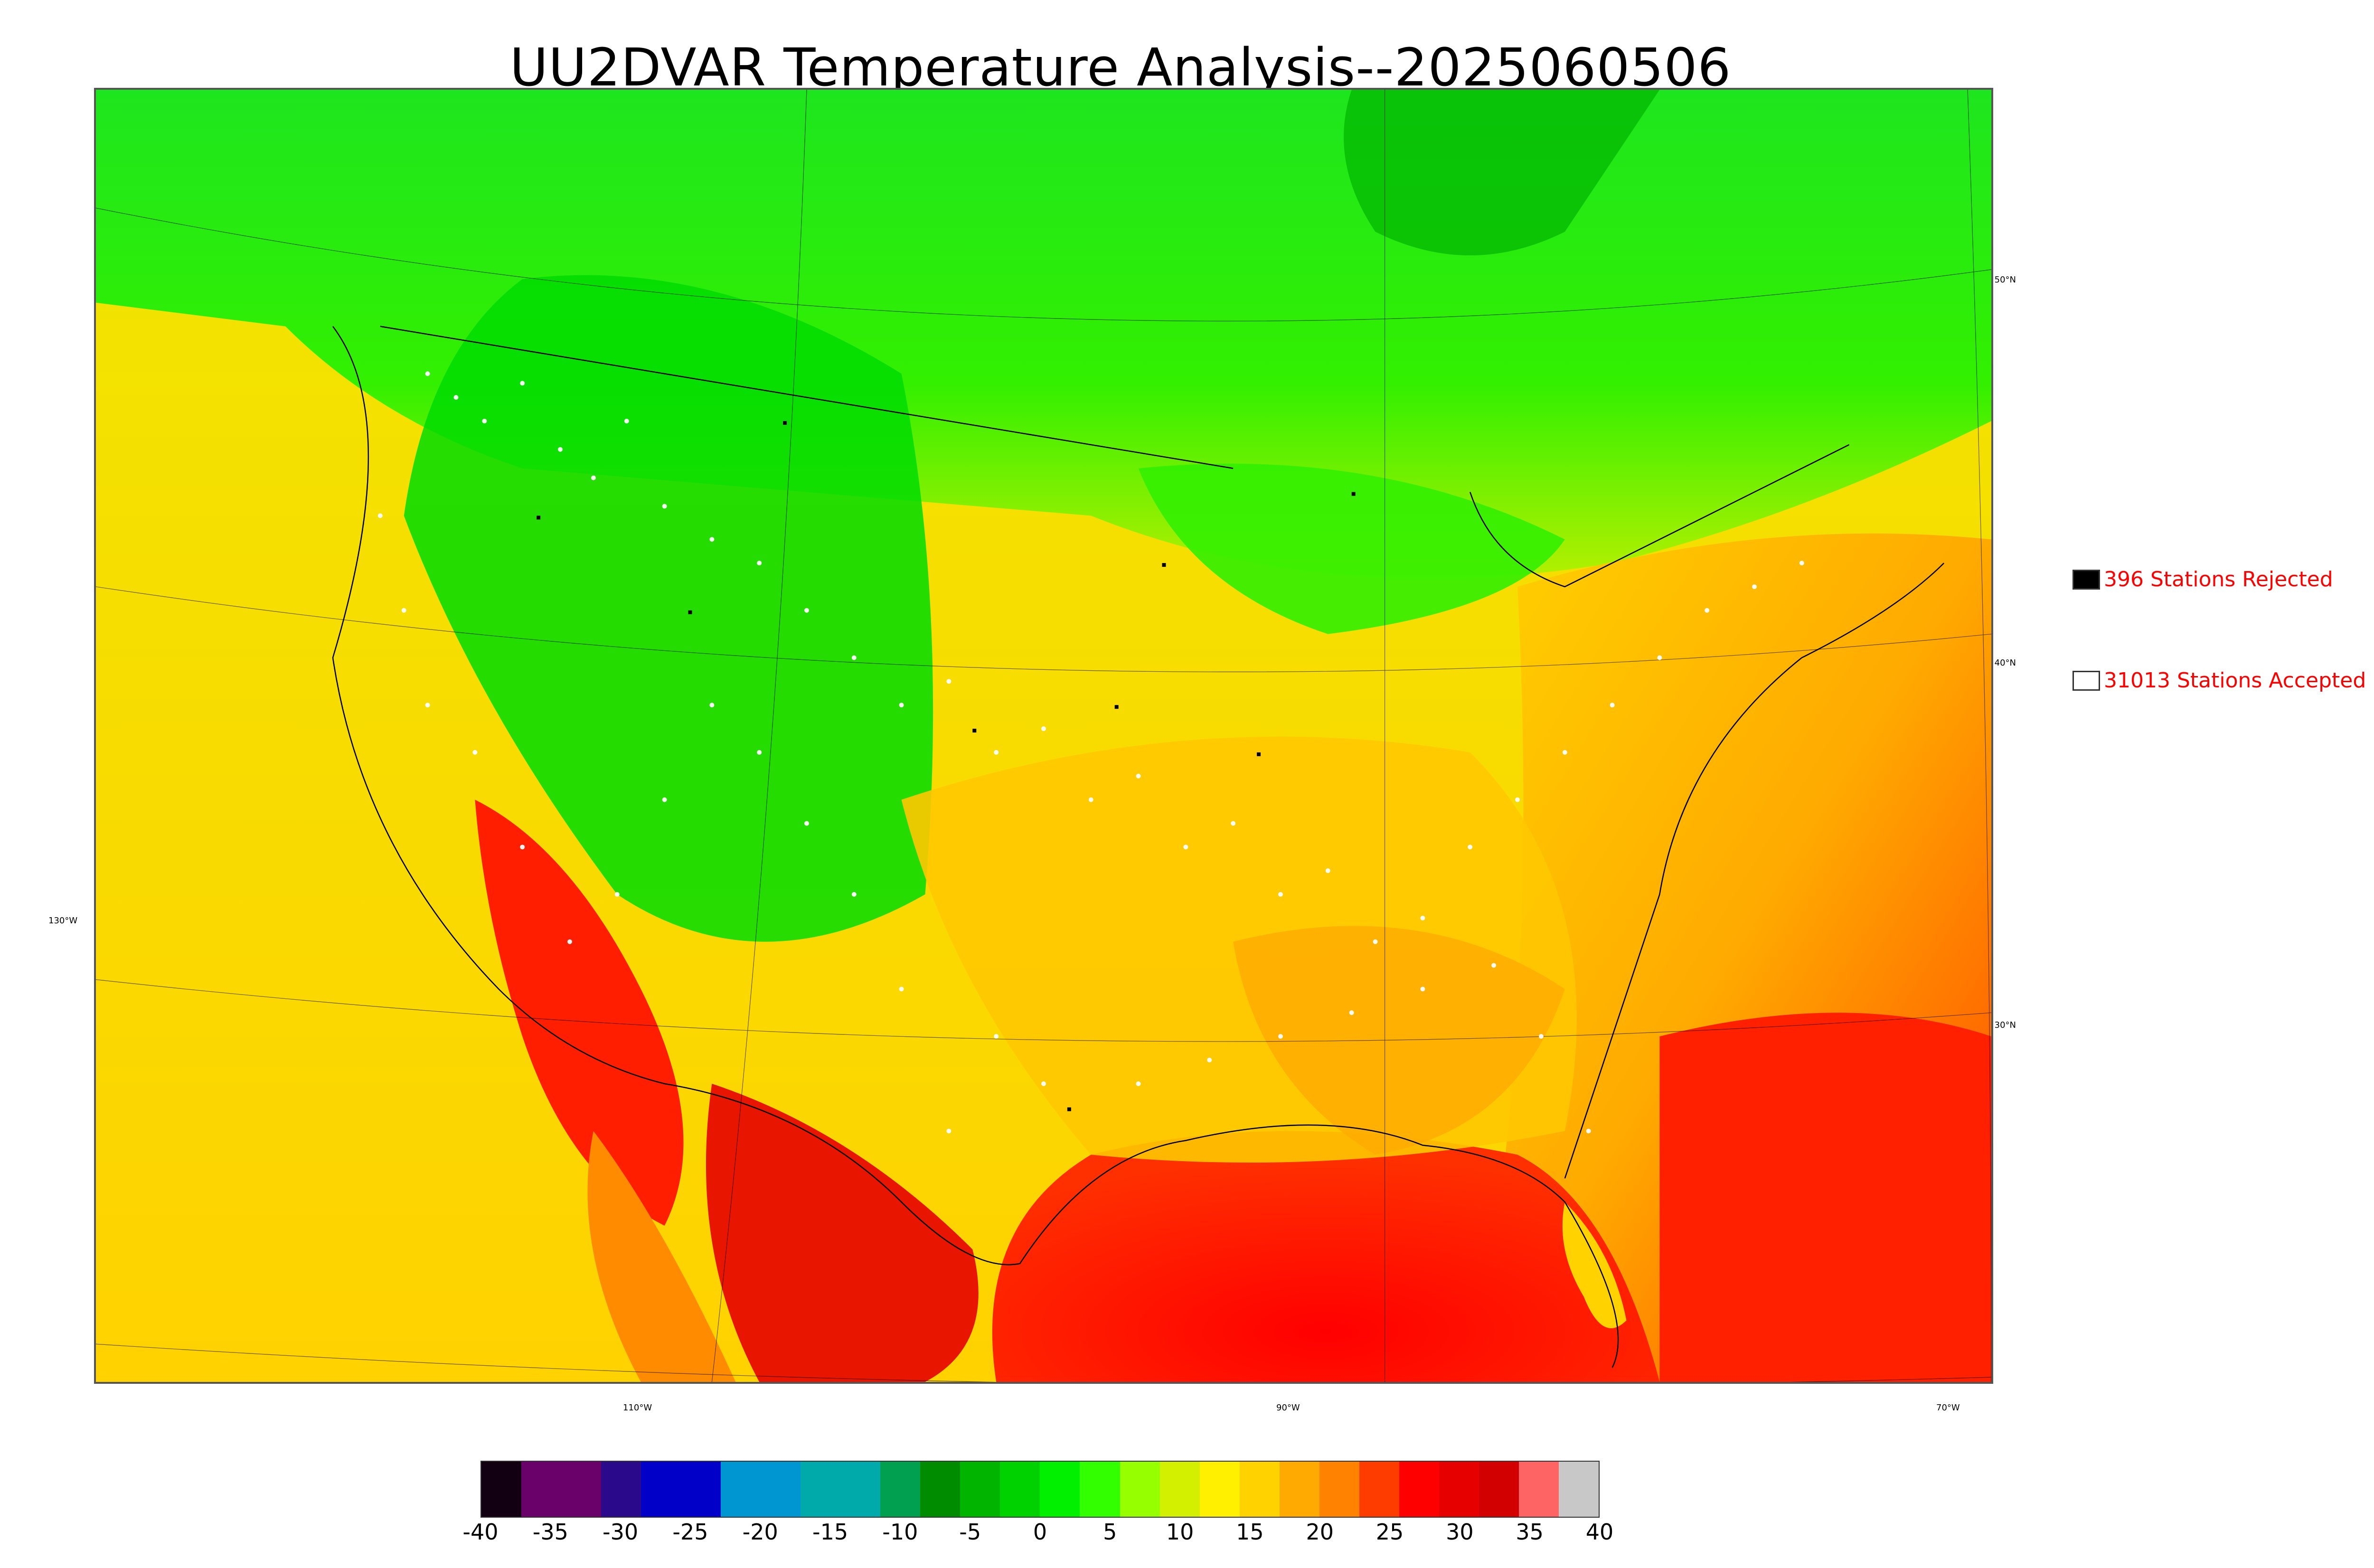  I want to click on colorbar-ticks: -40 -35 -30 -25 -20 -15 -10 -5 0 5 10 15 20 25 30 35 40, so click(1037, 1534).